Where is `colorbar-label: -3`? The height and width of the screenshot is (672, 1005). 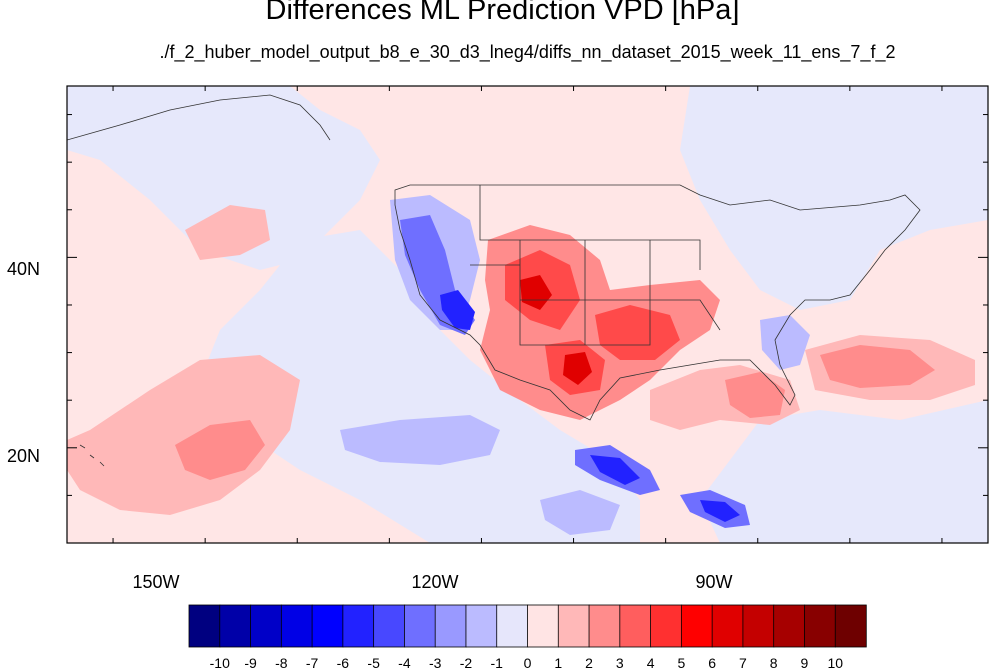 colorbar-label: -3 is located at coordinates (435, 663).